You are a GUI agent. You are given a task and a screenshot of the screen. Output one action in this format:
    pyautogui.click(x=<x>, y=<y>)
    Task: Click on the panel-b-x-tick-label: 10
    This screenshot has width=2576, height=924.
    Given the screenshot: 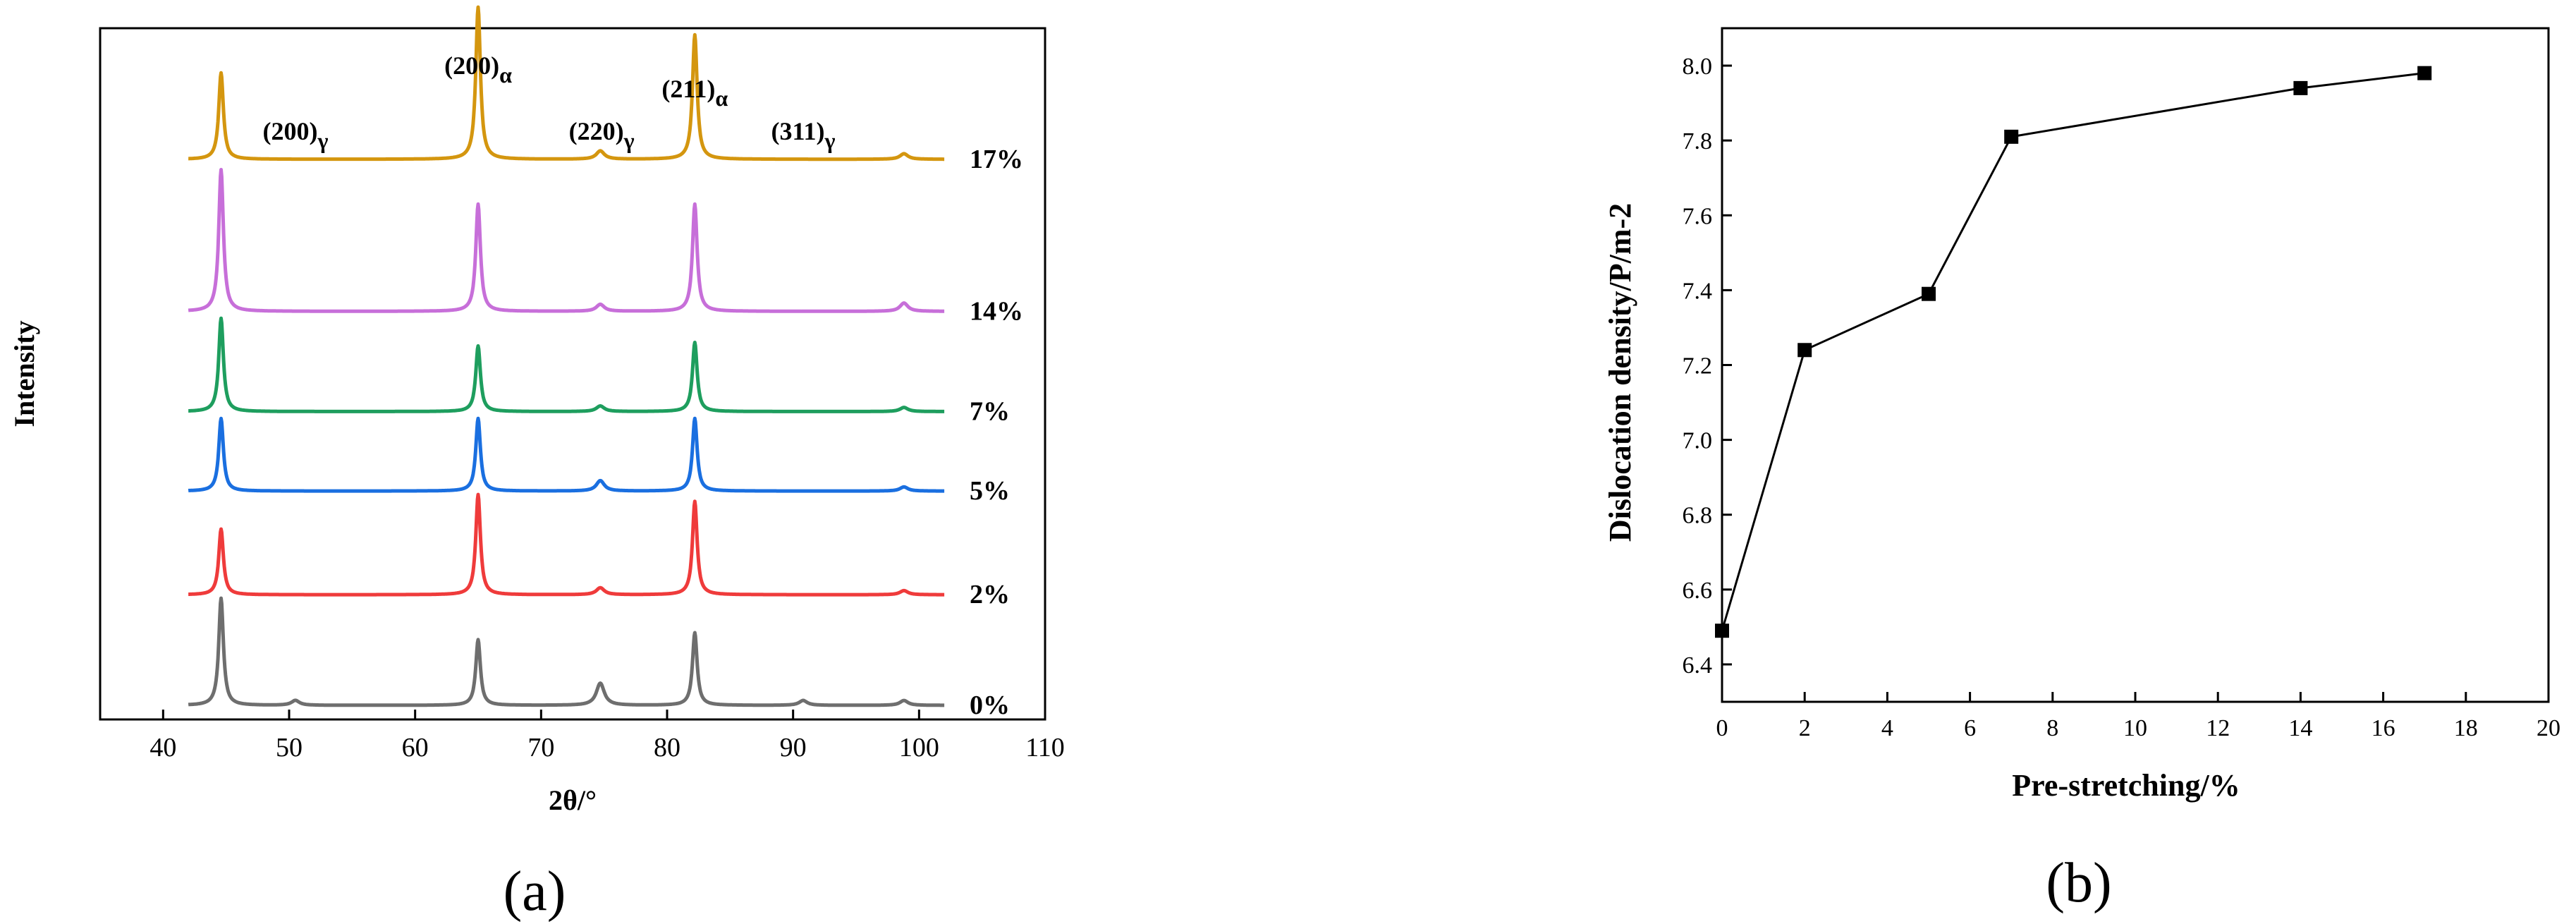 What is the action you would take?
    pyautogui.click(x=2135, y=728)
    